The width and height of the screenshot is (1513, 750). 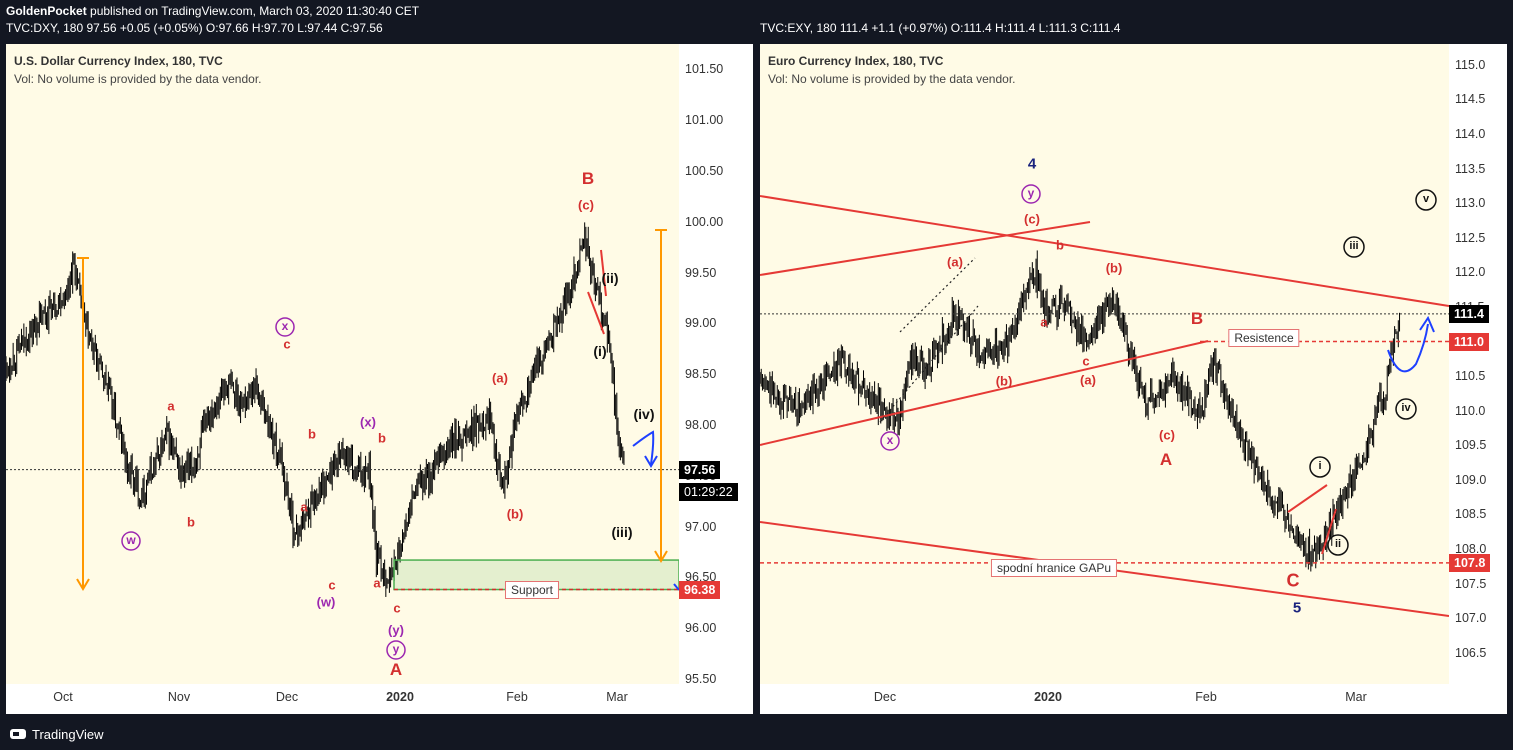 What do you see at coordinates (532, 589) in the screenshot?
I see `support-label: Support` at bounding box center [532, 589].